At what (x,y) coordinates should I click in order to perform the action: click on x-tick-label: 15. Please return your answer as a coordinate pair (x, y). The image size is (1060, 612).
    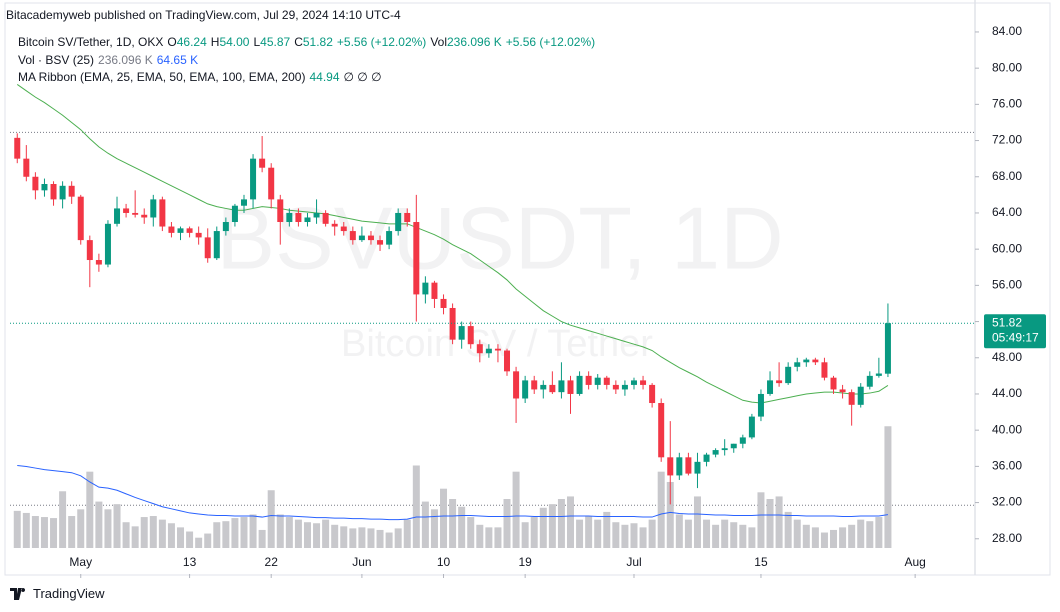
    Looking at the image, I should click on (761, 562).